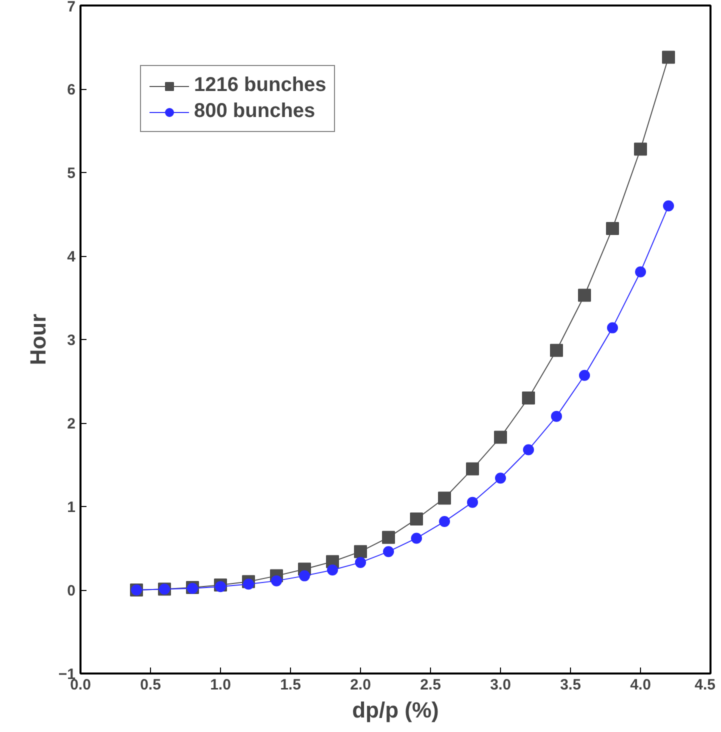  I want to click on y-tick-label: 5, so click(71, 173).